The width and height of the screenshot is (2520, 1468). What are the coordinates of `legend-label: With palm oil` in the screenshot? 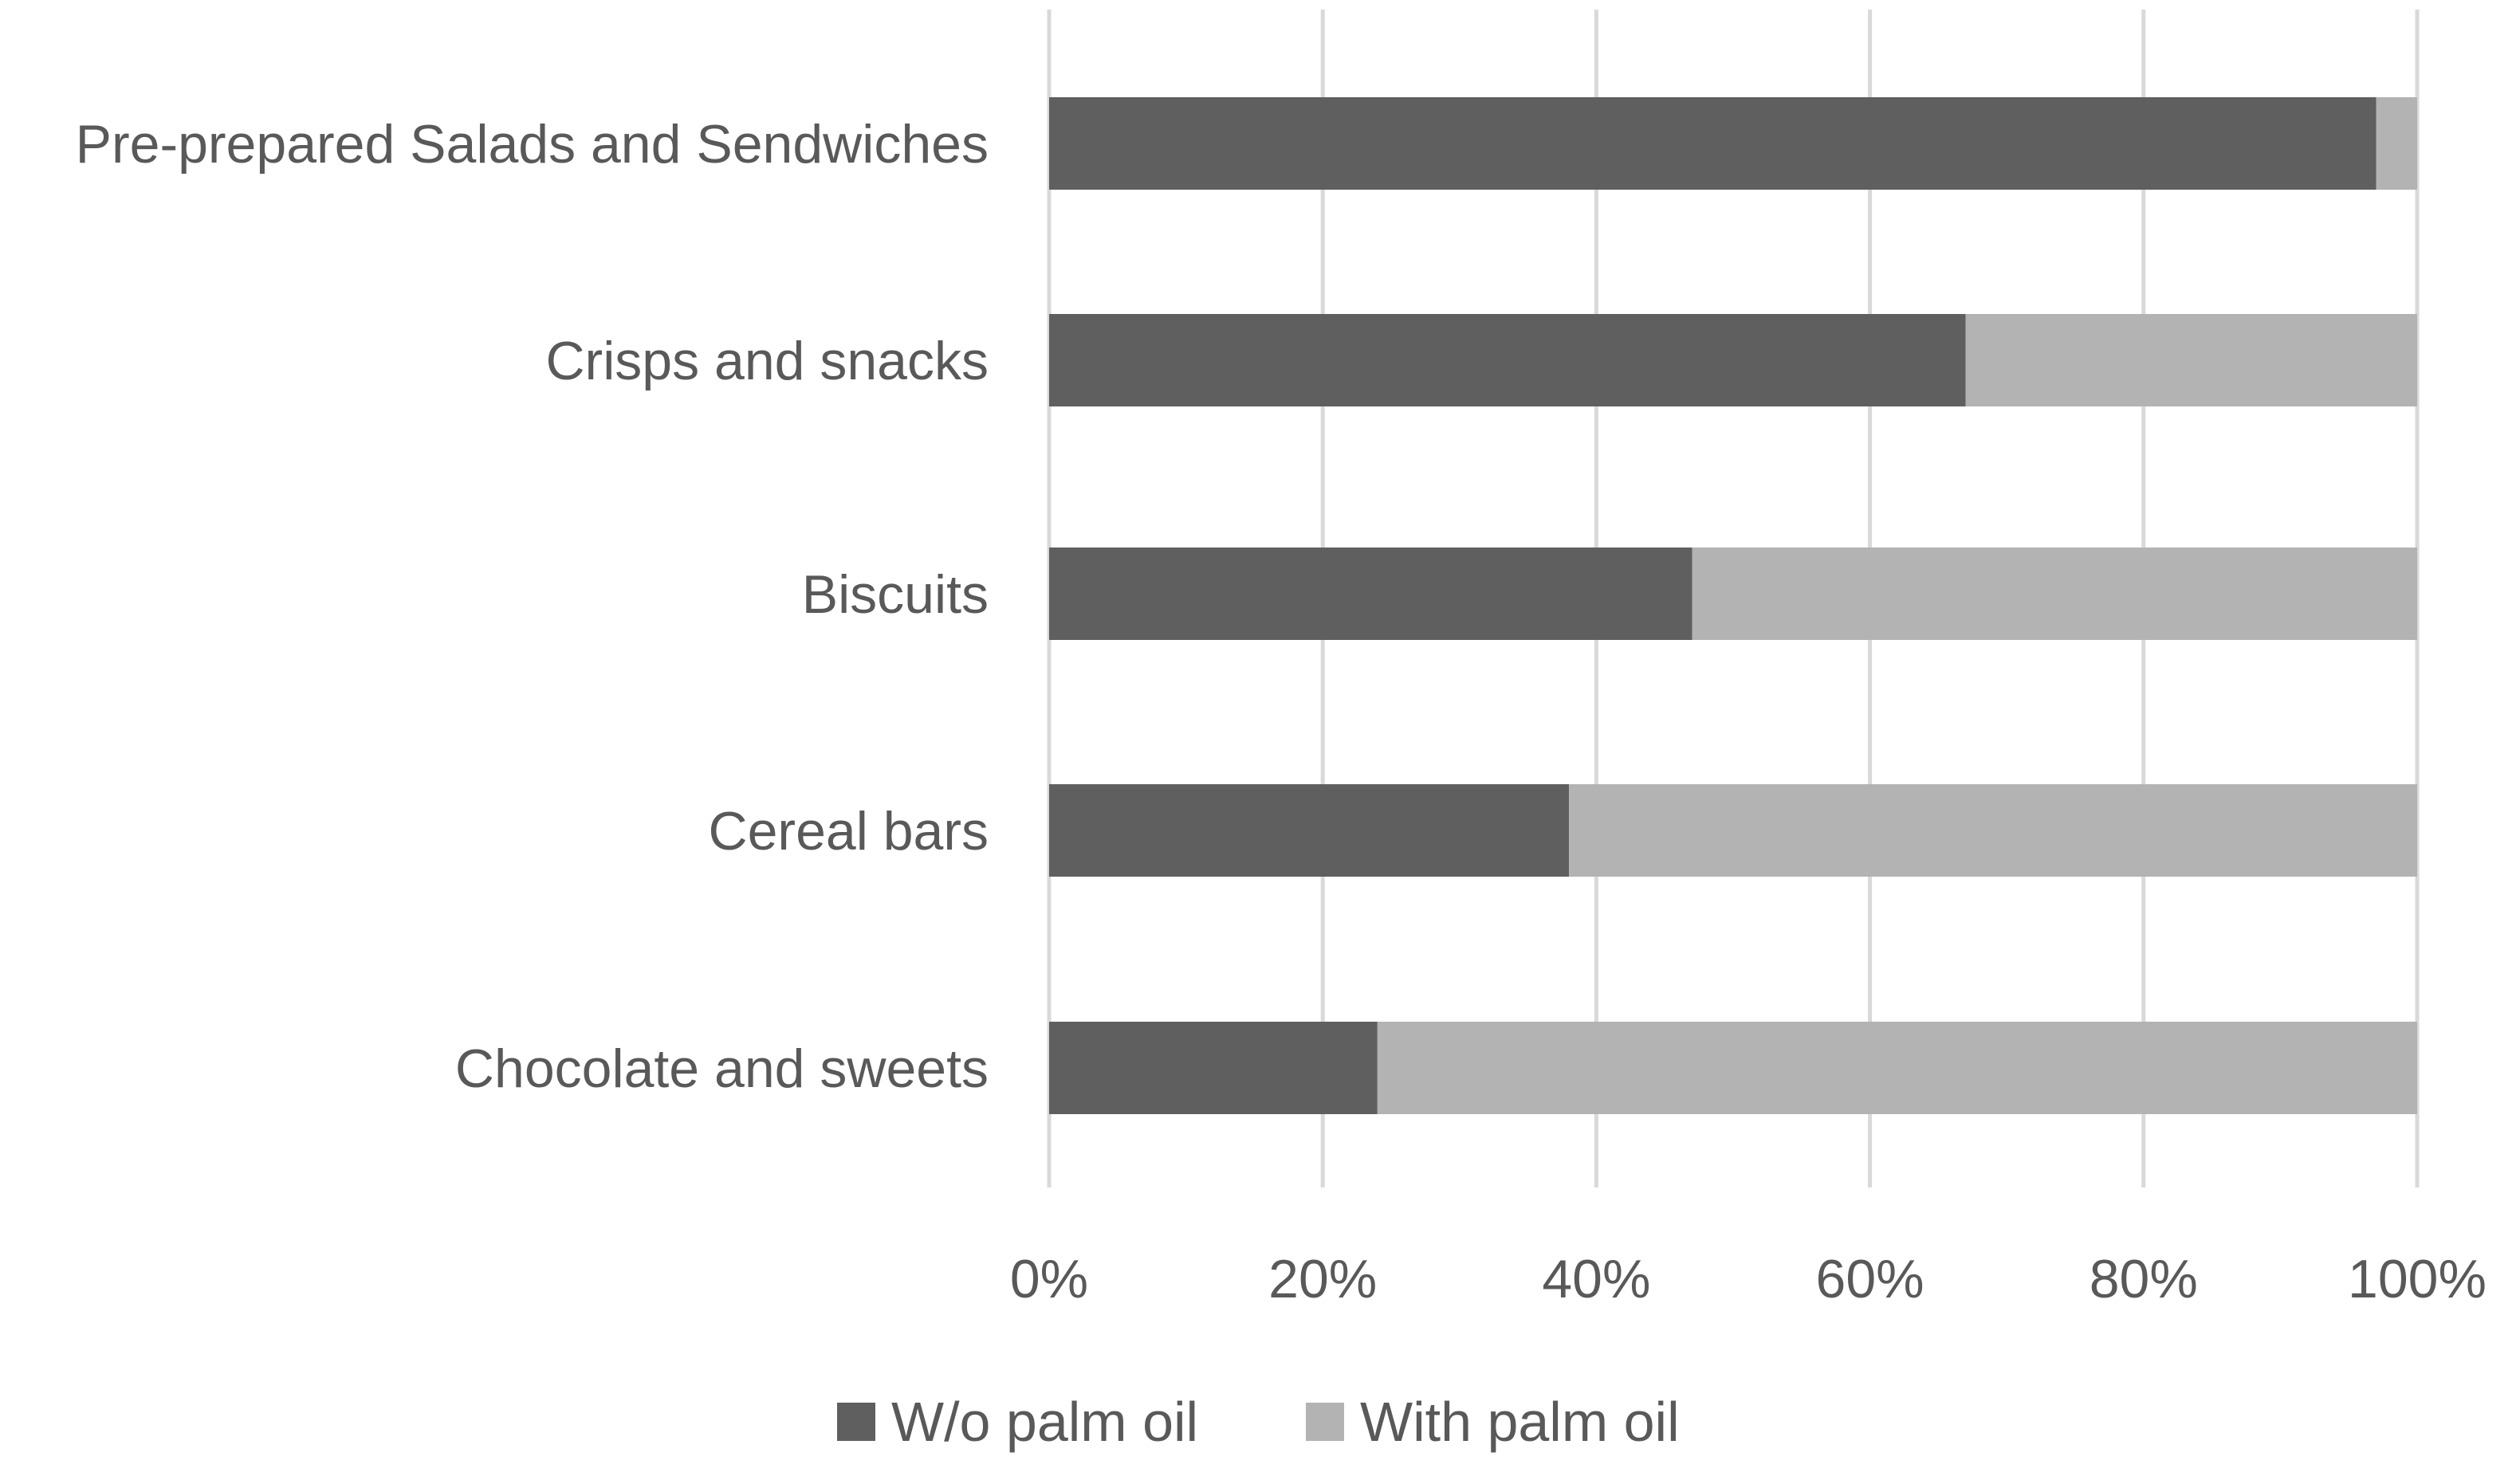 It's located at (1520, 1422).